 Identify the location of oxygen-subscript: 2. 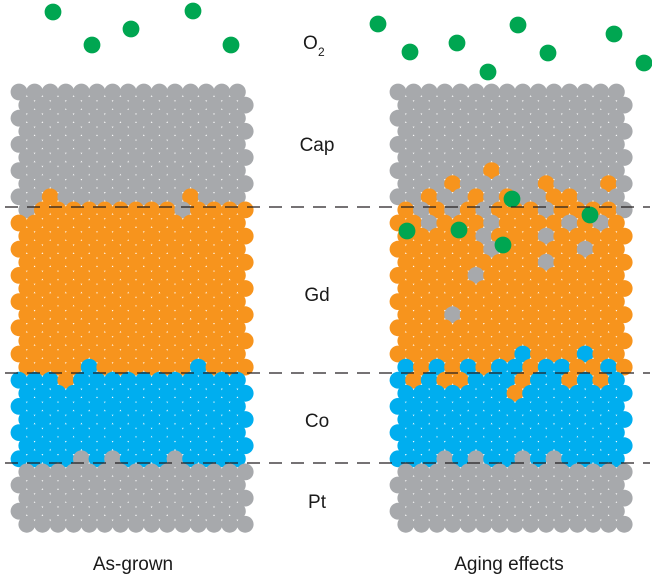
(321, 52).